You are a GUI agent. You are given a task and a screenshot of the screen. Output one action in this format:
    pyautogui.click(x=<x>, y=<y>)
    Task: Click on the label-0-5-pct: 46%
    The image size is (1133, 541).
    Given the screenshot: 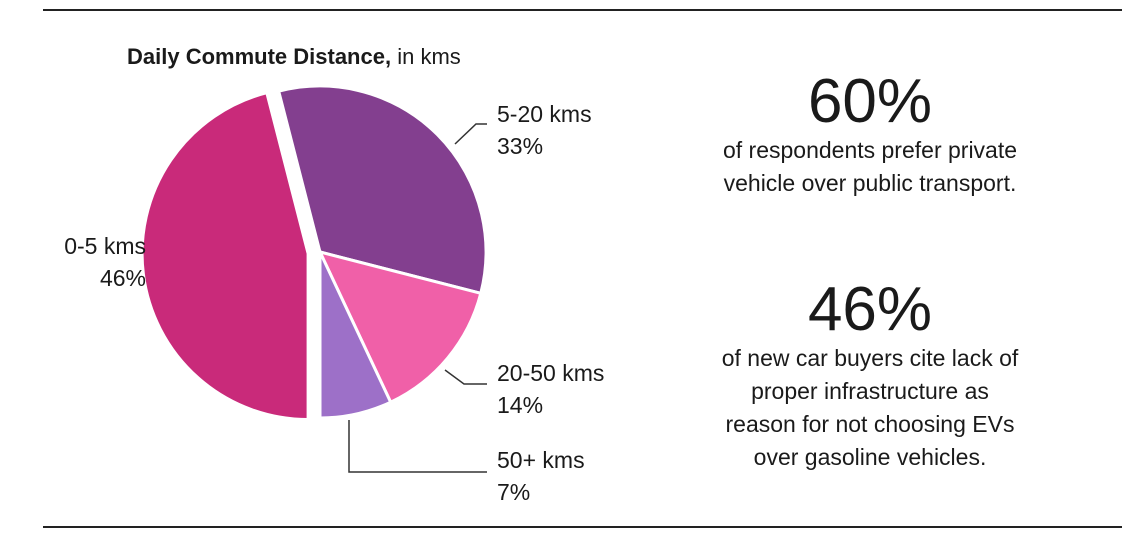 What is the action you would take?
    pyautogui.click(x=122, y=278)
    